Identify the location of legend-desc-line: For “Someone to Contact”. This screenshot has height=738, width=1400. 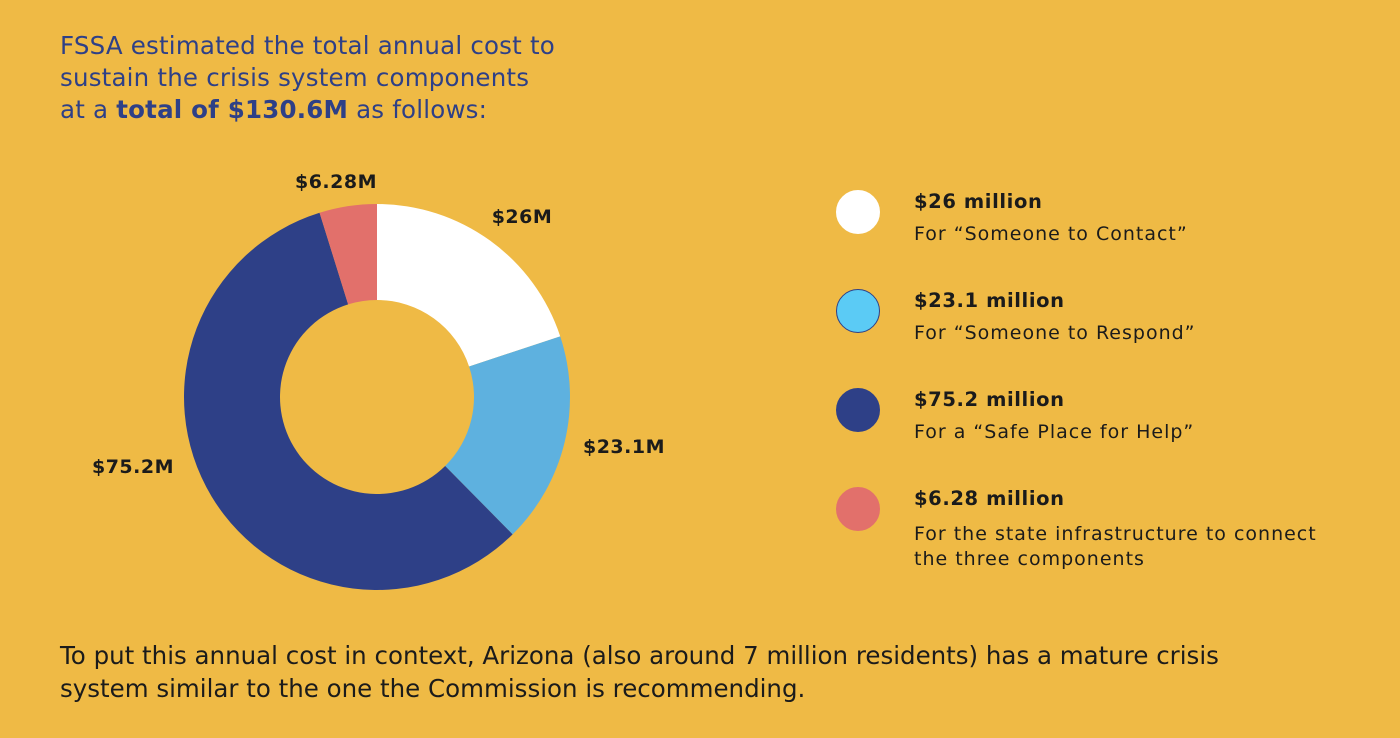
(1051, 234).